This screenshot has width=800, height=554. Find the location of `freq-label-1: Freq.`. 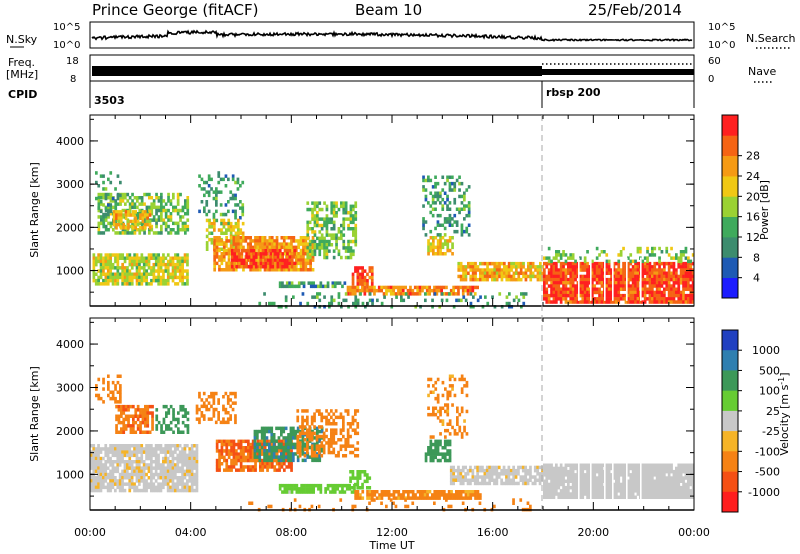

freq-label-1: Freq. is located at coordinates (21, 62).